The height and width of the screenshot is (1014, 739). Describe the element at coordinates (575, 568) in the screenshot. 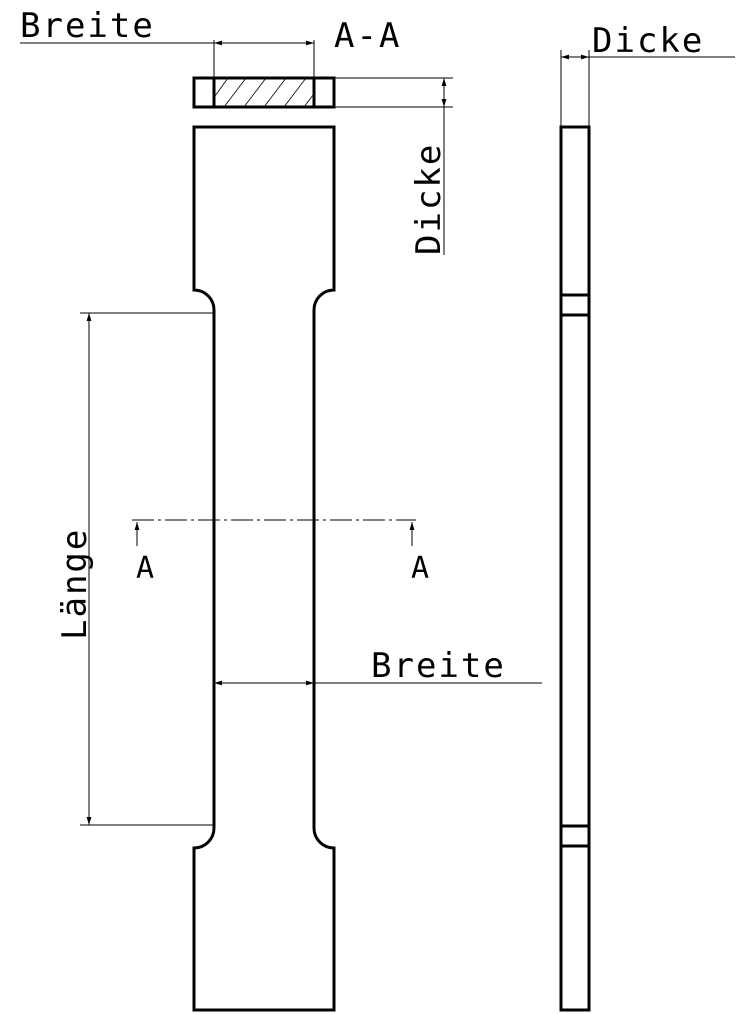

I see `specimen-side-view` at that location.